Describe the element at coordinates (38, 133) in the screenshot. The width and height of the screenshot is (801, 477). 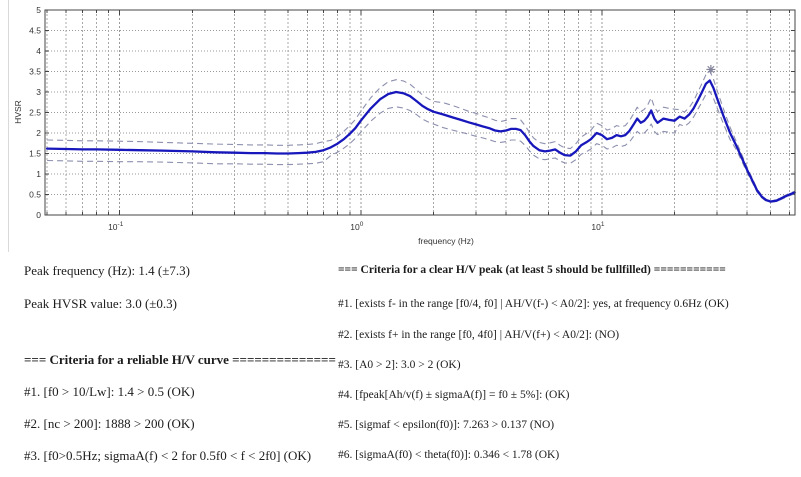
I see `y-tick-label: 2` at that location.